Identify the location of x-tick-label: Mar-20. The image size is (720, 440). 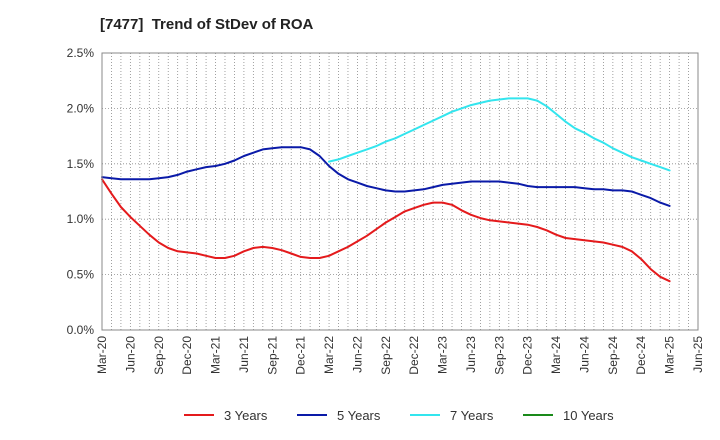
(102, 355).